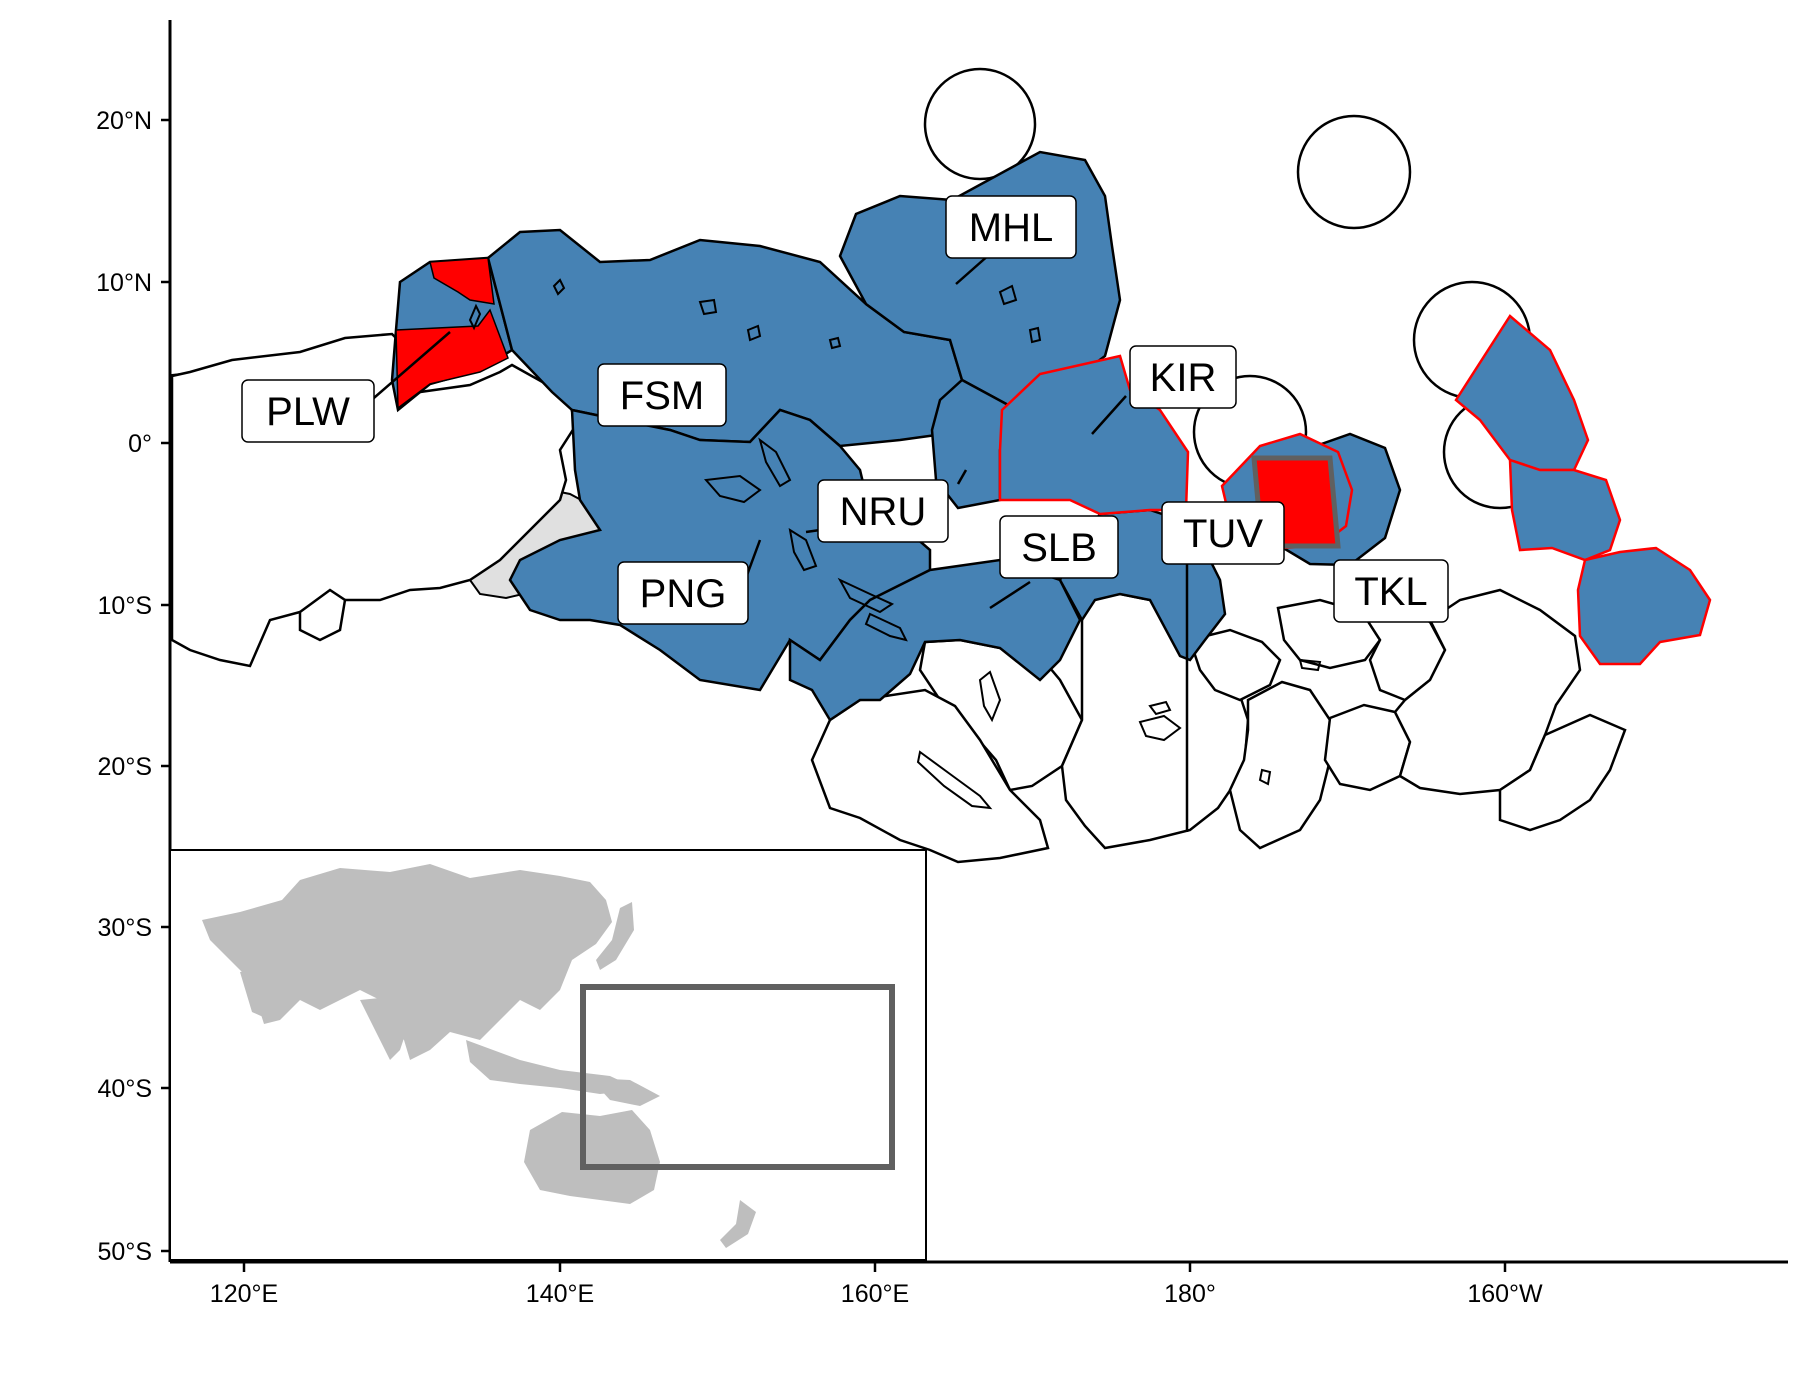 The width and height of the screenshot is (1800, 1380). I want to click on eez-new-caledonia, so click(930, 776).